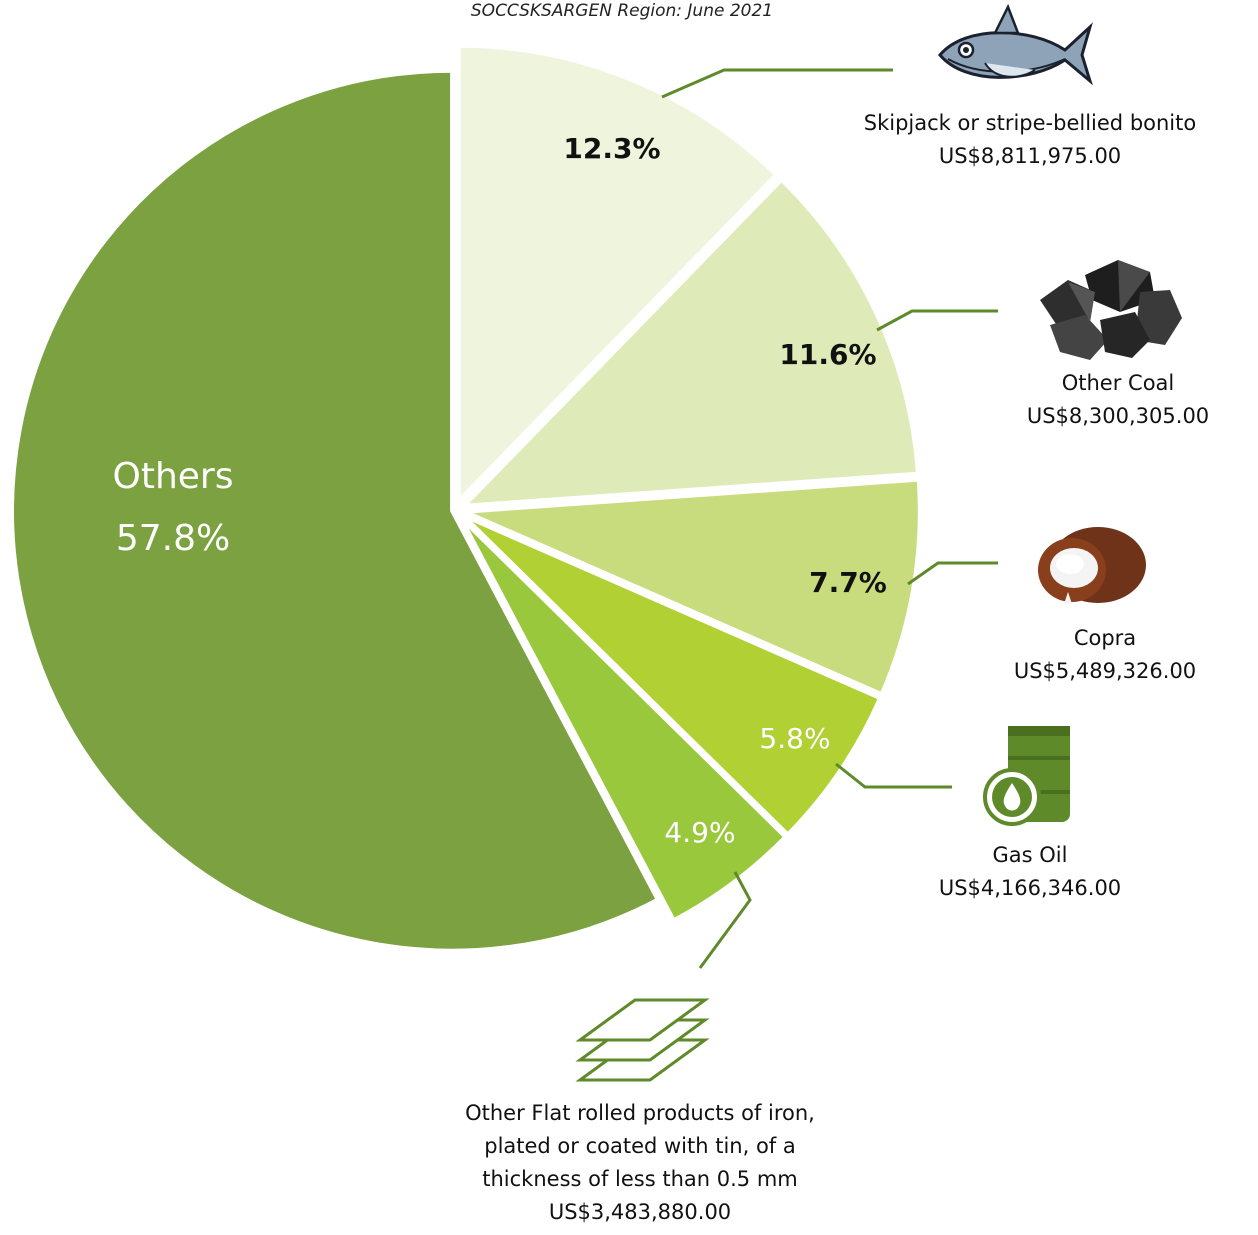 The width and height of the screenshot is (1258, 1235). I want to click on fish-icon, so click(1015, 44).